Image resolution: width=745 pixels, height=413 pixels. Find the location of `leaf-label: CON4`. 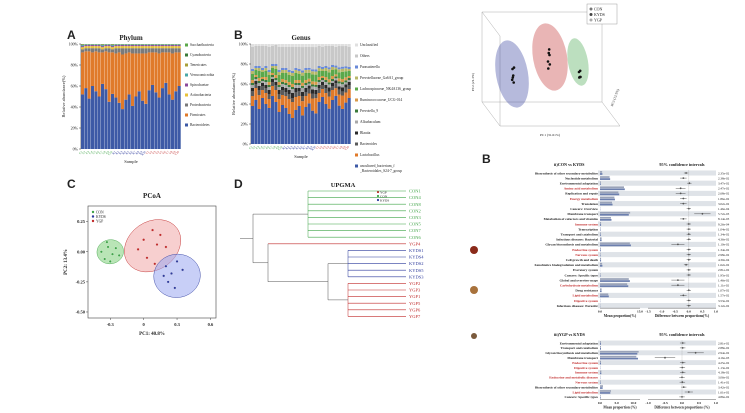

leaf-label: CON4 is located at coordinates (415, 197).